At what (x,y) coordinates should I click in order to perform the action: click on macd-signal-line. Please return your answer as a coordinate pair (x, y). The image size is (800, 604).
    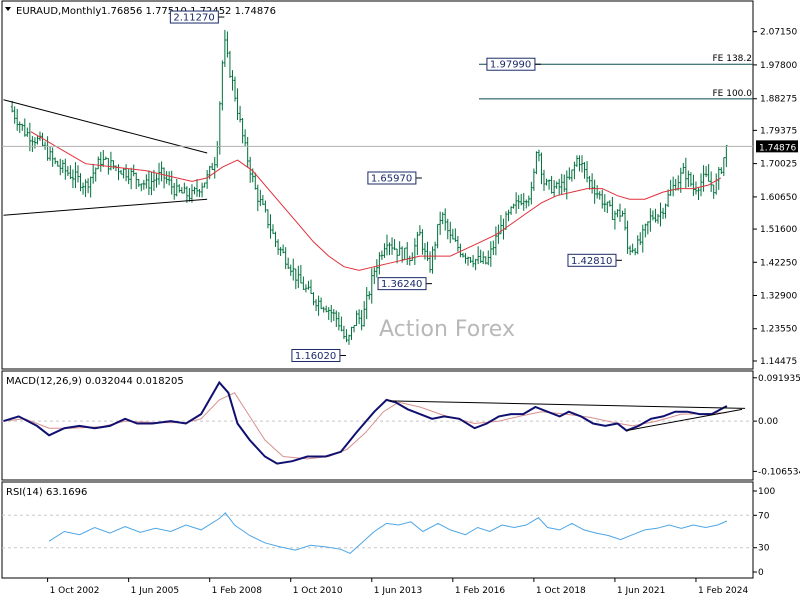
    Looking at the image, I should click on (365, 426).